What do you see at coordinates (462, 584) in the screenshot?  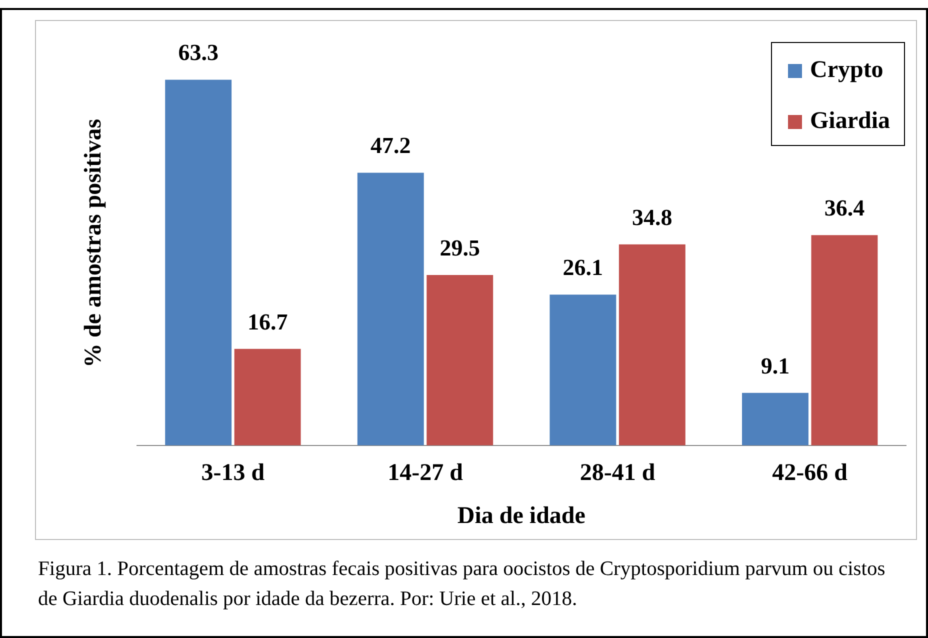 I see `text: Figura 1. Porcentagem de amostras fecais positivas para oocistos de Cryptosporidium parvum ou cistos de Giardia duodenalis por idade da bezerra. Por: Urie et al., 2018.` at bounding box center [462, 584].